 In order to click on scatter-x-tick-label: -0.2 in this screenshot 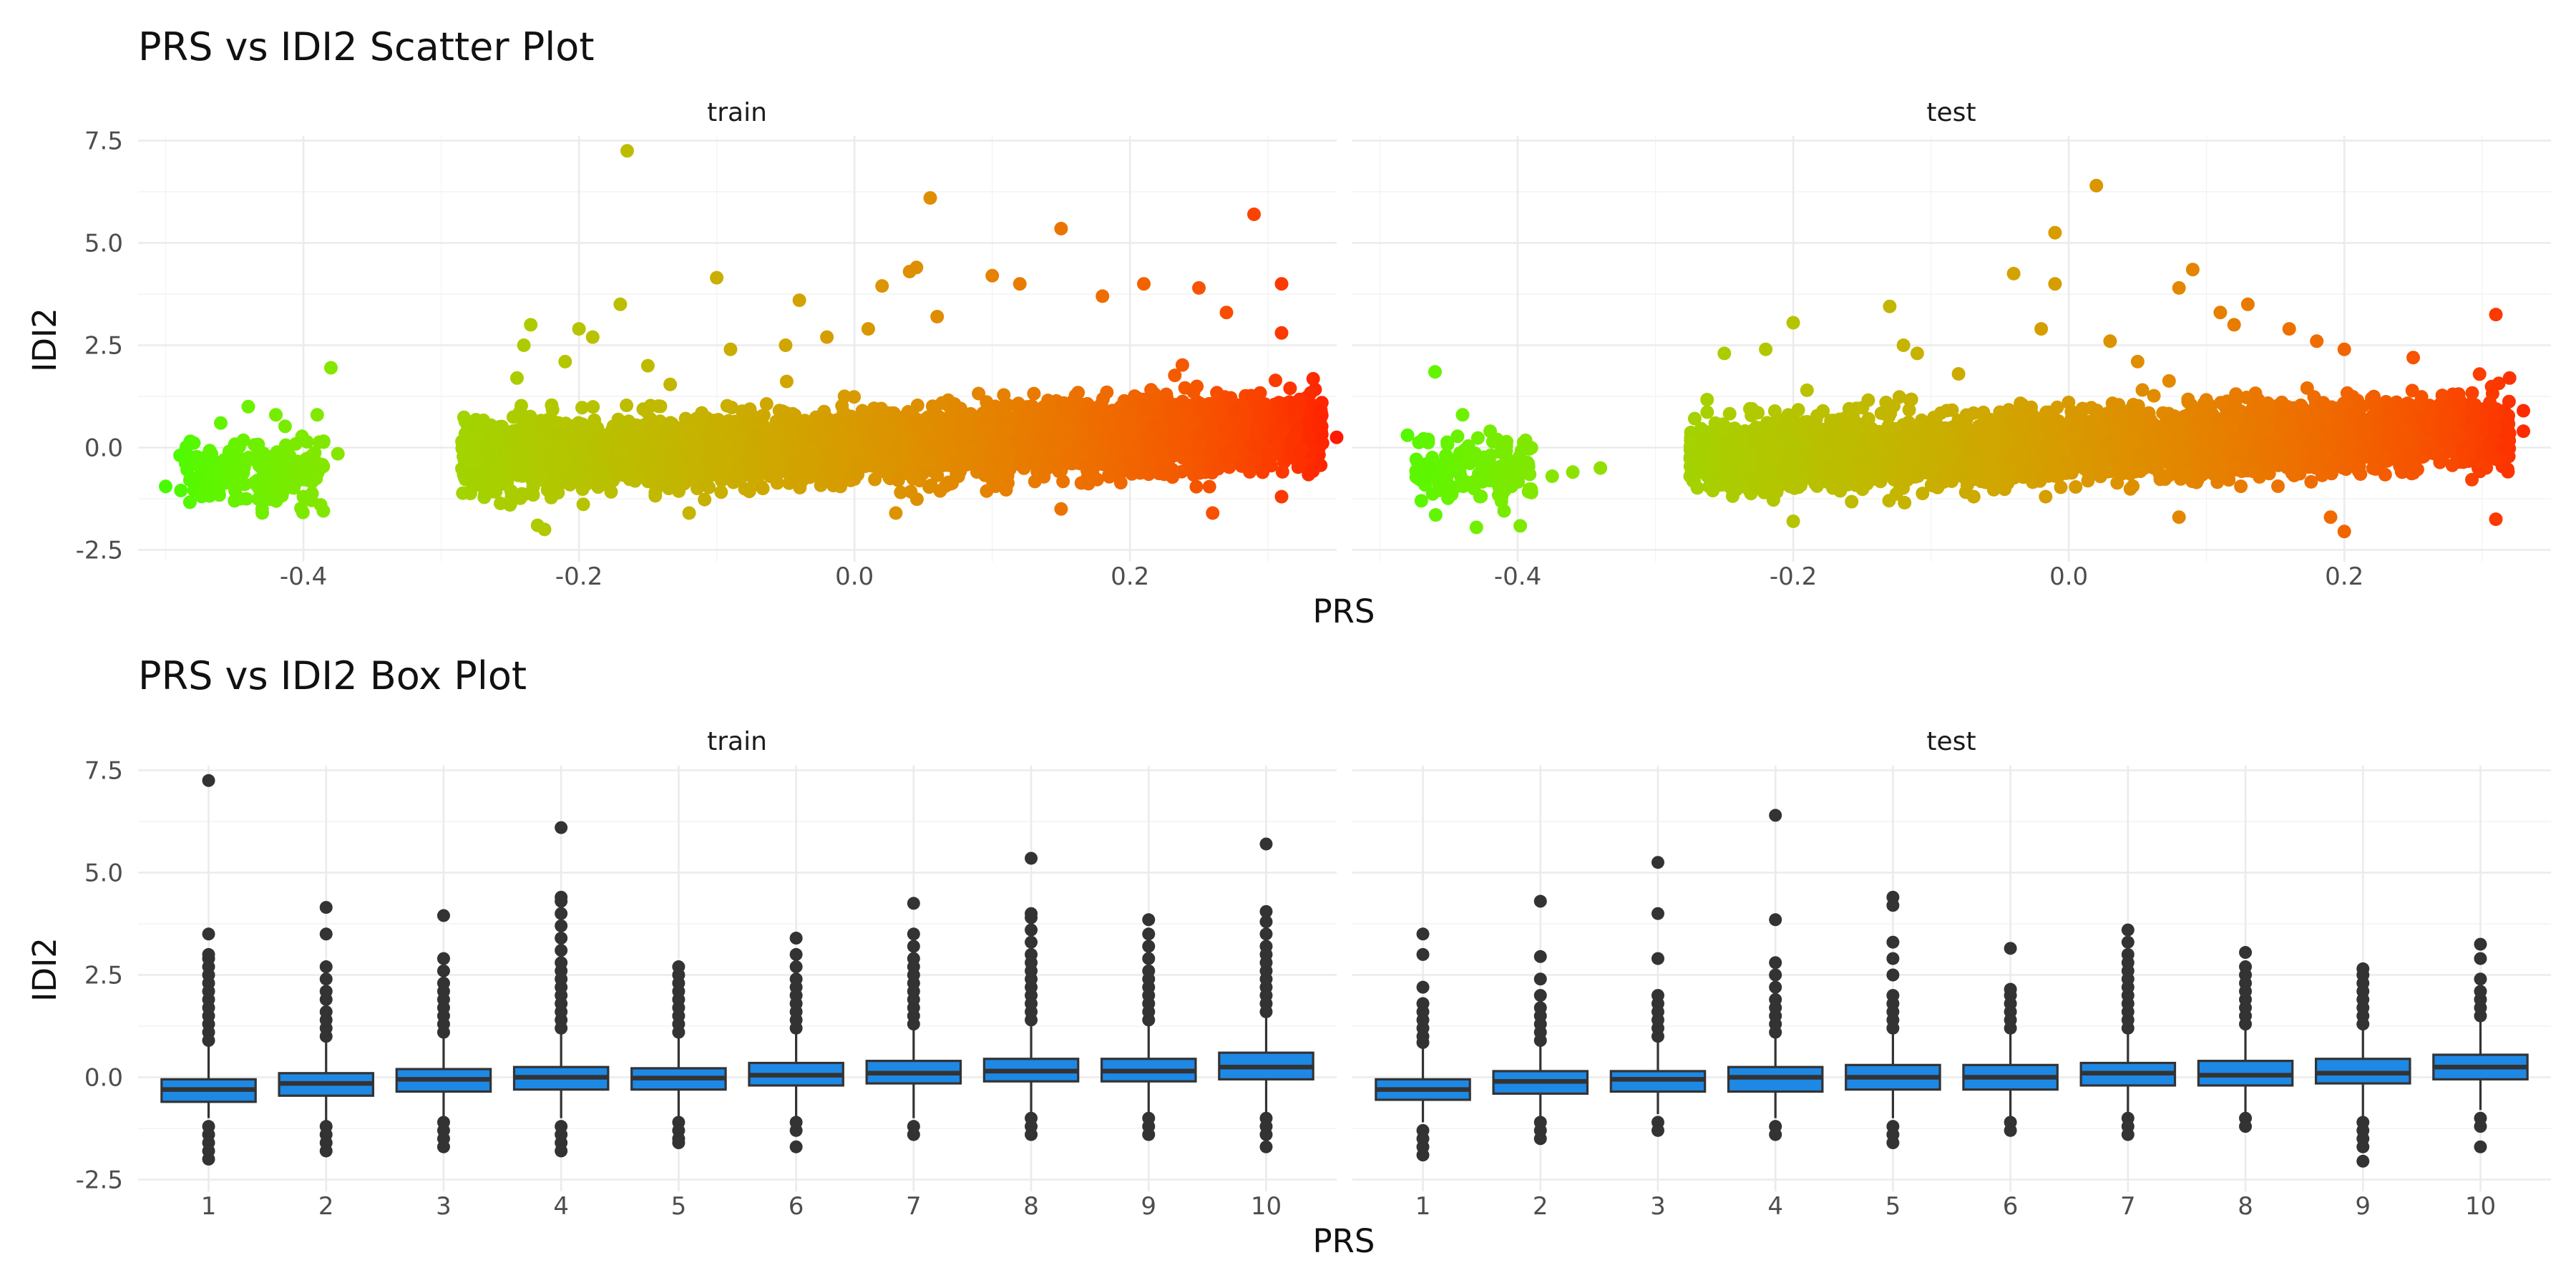, I will do `click(578, 576)`.